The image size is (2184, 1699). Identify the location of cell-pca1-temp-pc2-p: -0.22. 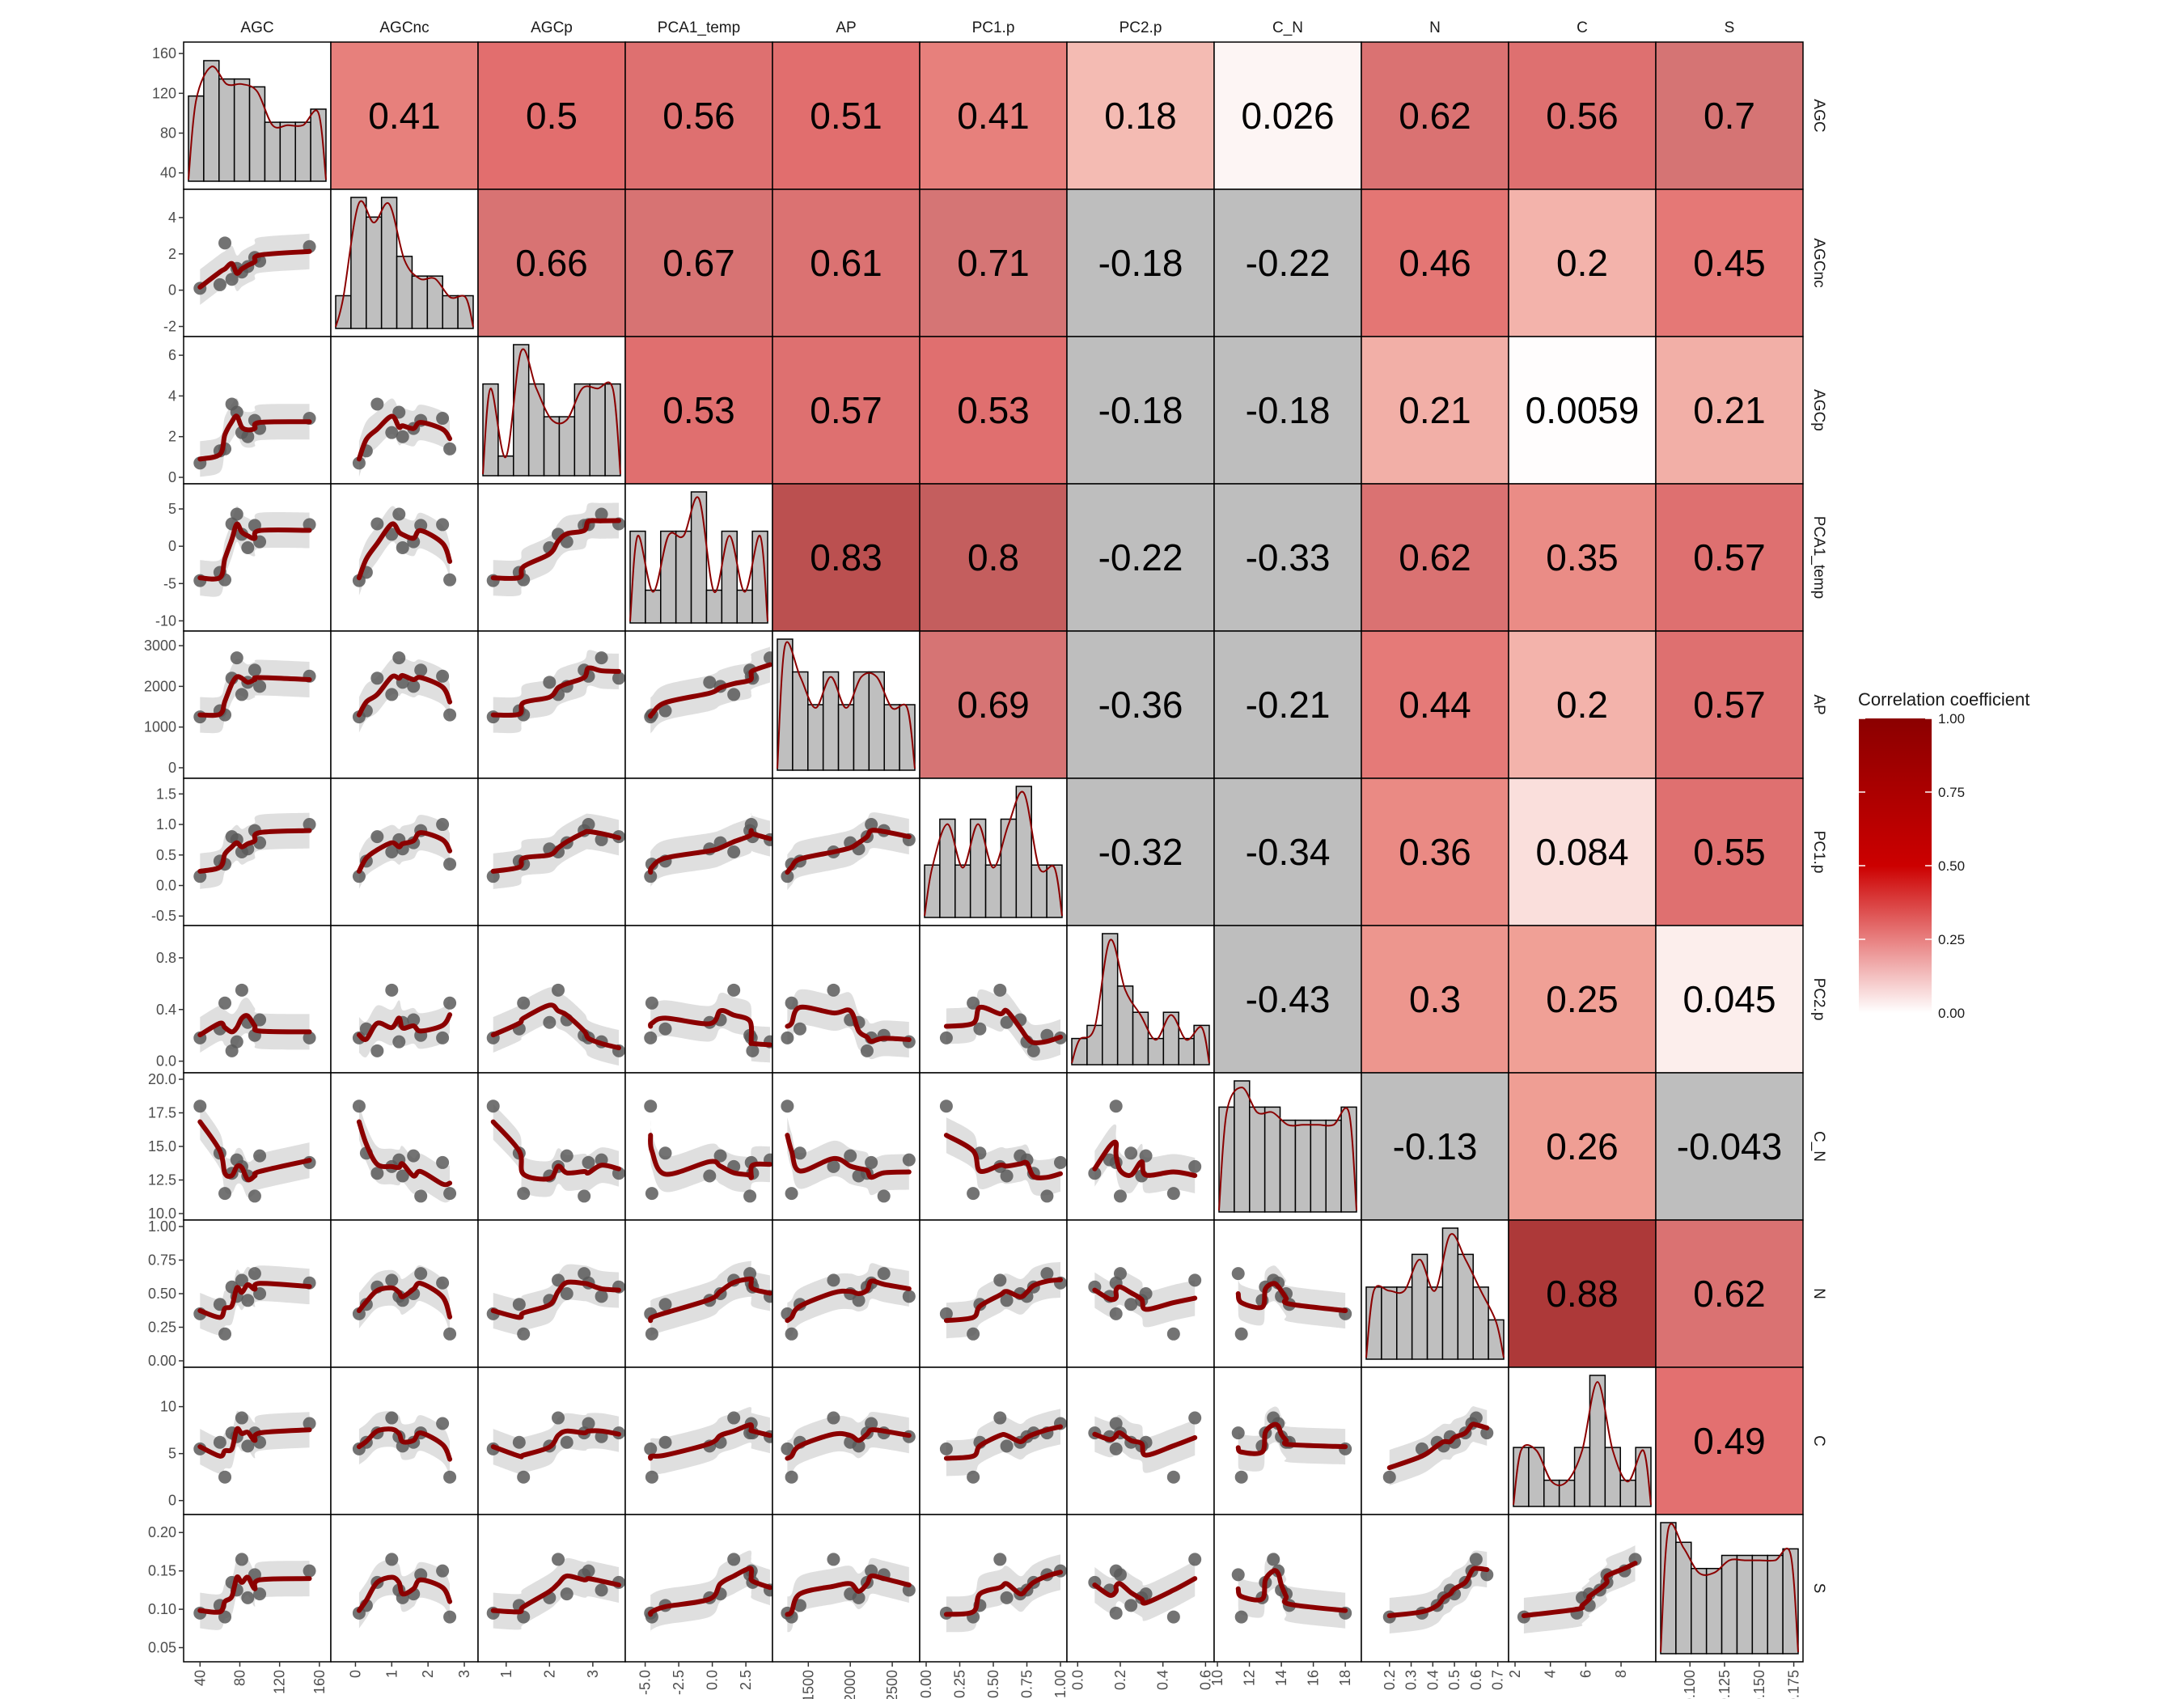
(1140, 557).